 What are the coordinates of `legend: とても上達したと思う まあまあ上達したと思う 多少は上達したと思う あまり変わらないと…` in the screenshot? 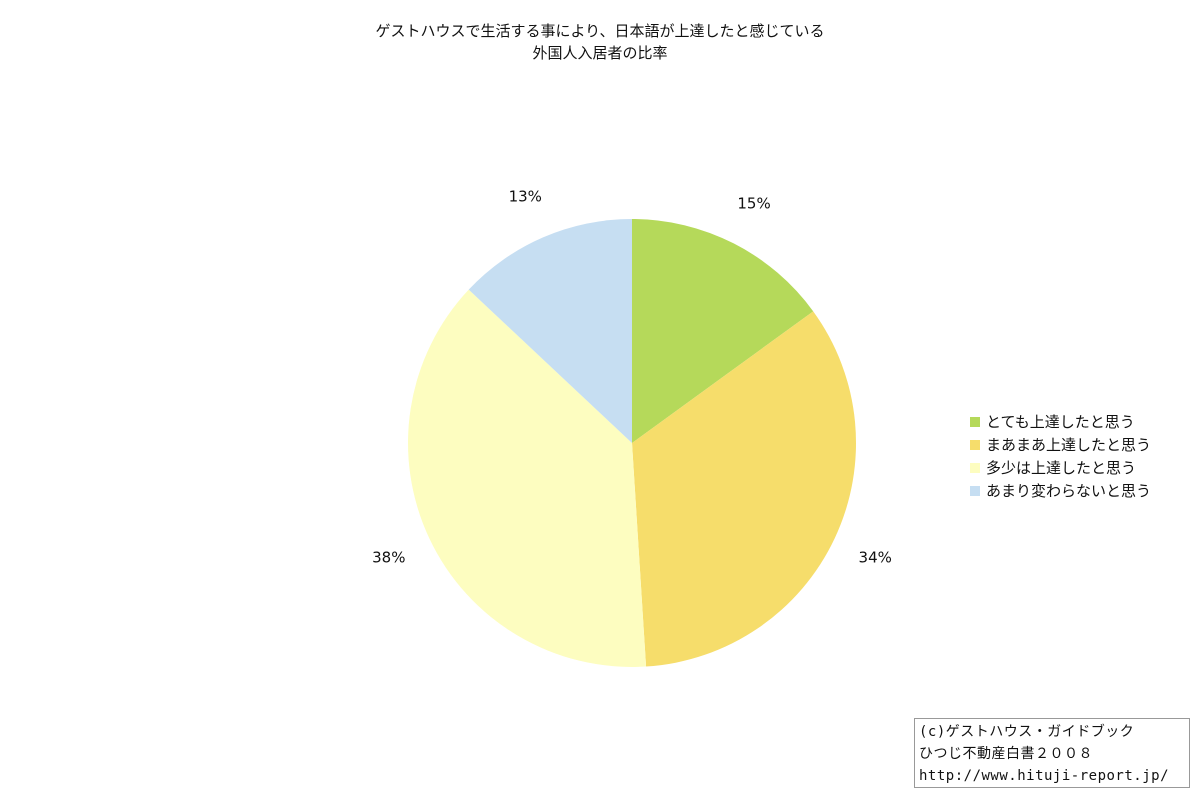 It's located at (1060, 456).